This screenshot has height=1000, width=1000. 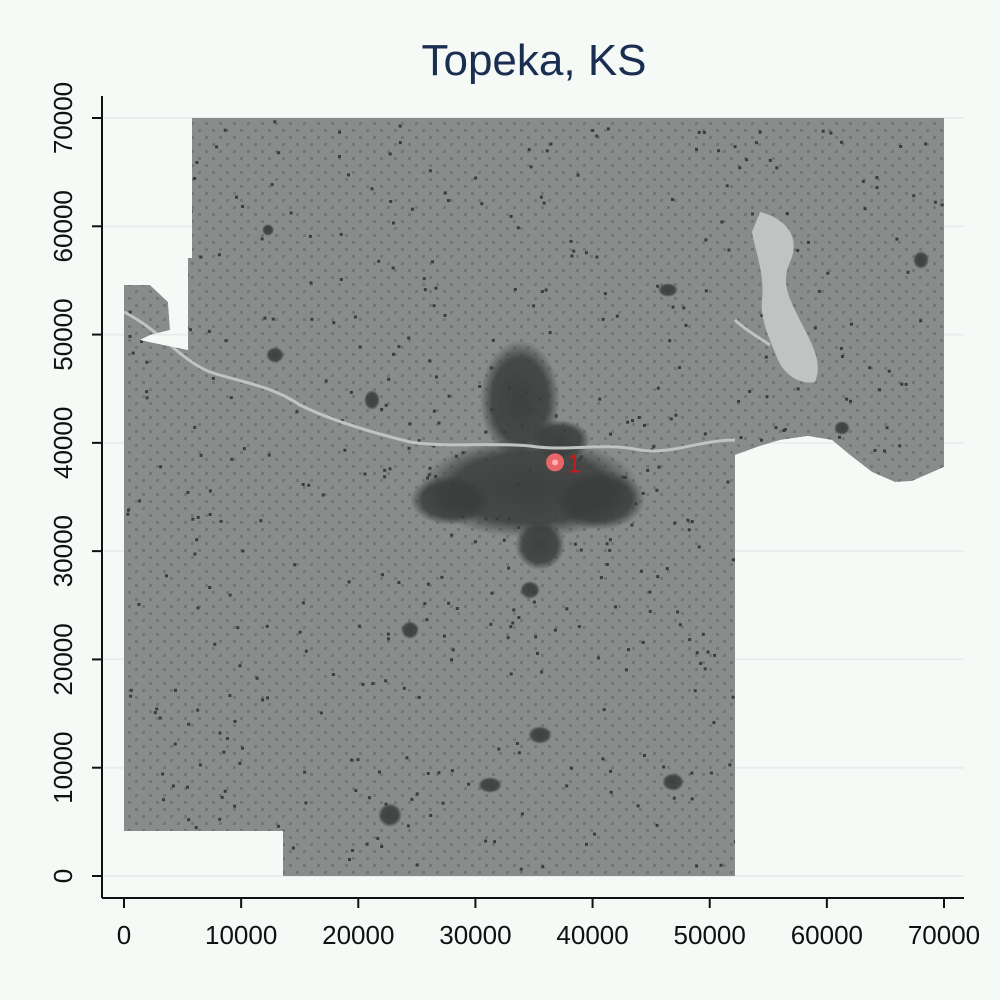 What do you see at coordinates (450, 500) in the screenshot?
I see `developed-city-west` at bounding box center [450, 500].